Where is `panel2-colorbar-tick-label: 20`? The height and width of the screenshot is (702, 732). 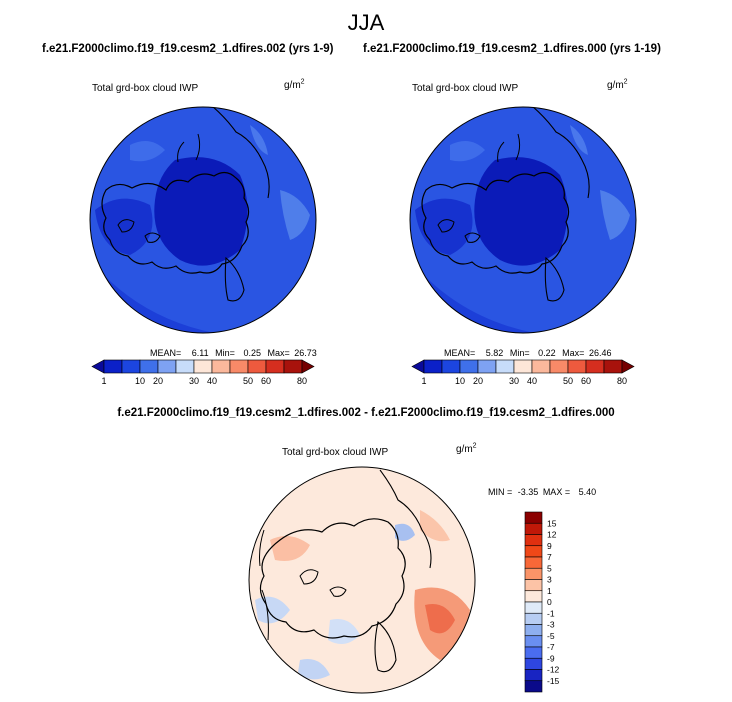
panel2-colorbar-tick-label: 20 is located at coordinates (478, 381).